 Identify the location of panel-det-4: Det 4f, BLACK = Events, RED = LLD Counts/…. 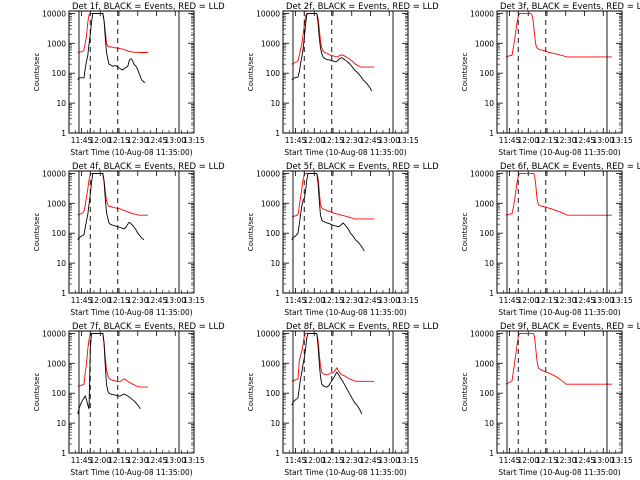
(129, 239).